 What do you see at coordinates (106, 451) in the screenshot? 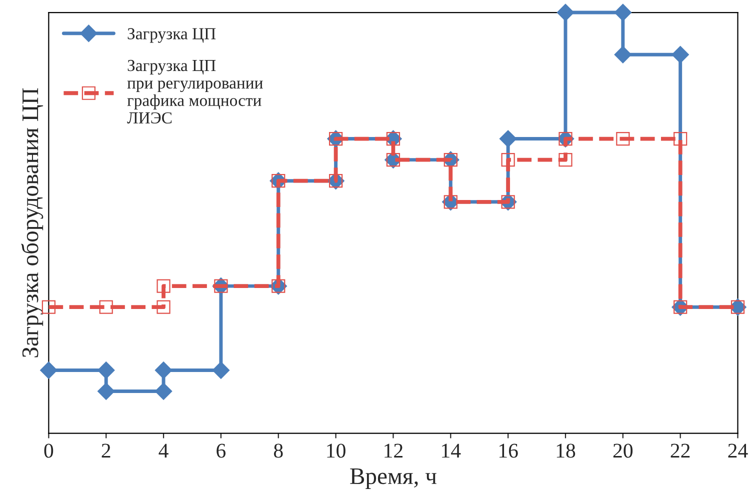
I see `x-tick-label: 2` at bounding box center [106, 451].